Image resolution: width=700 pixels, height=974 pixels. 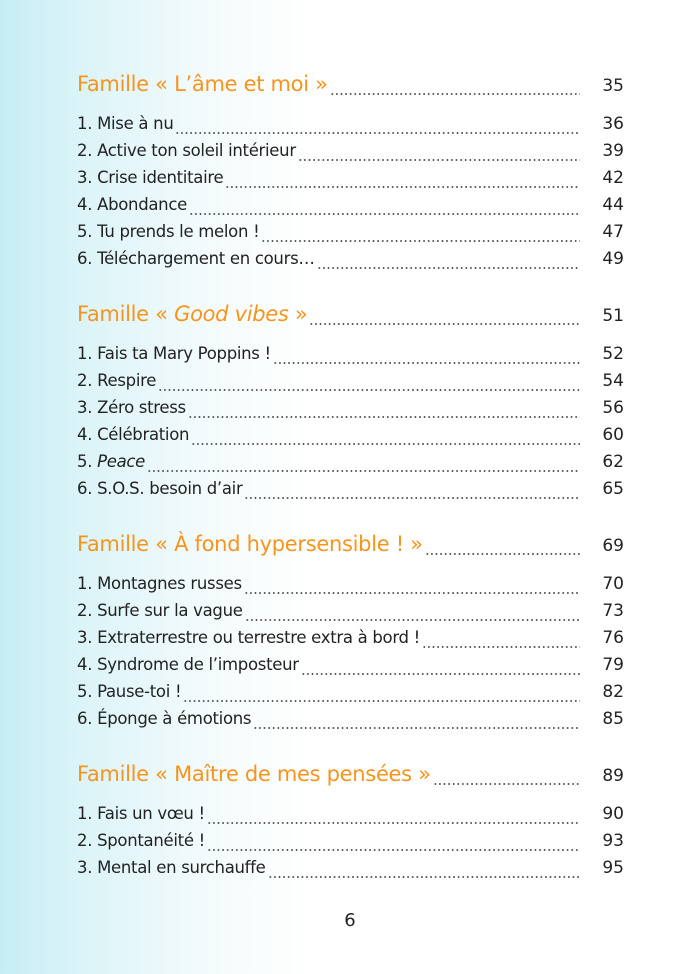 I want to click on toc-entry: 1. Montagnes russes 70, so click(x=350, y=587).